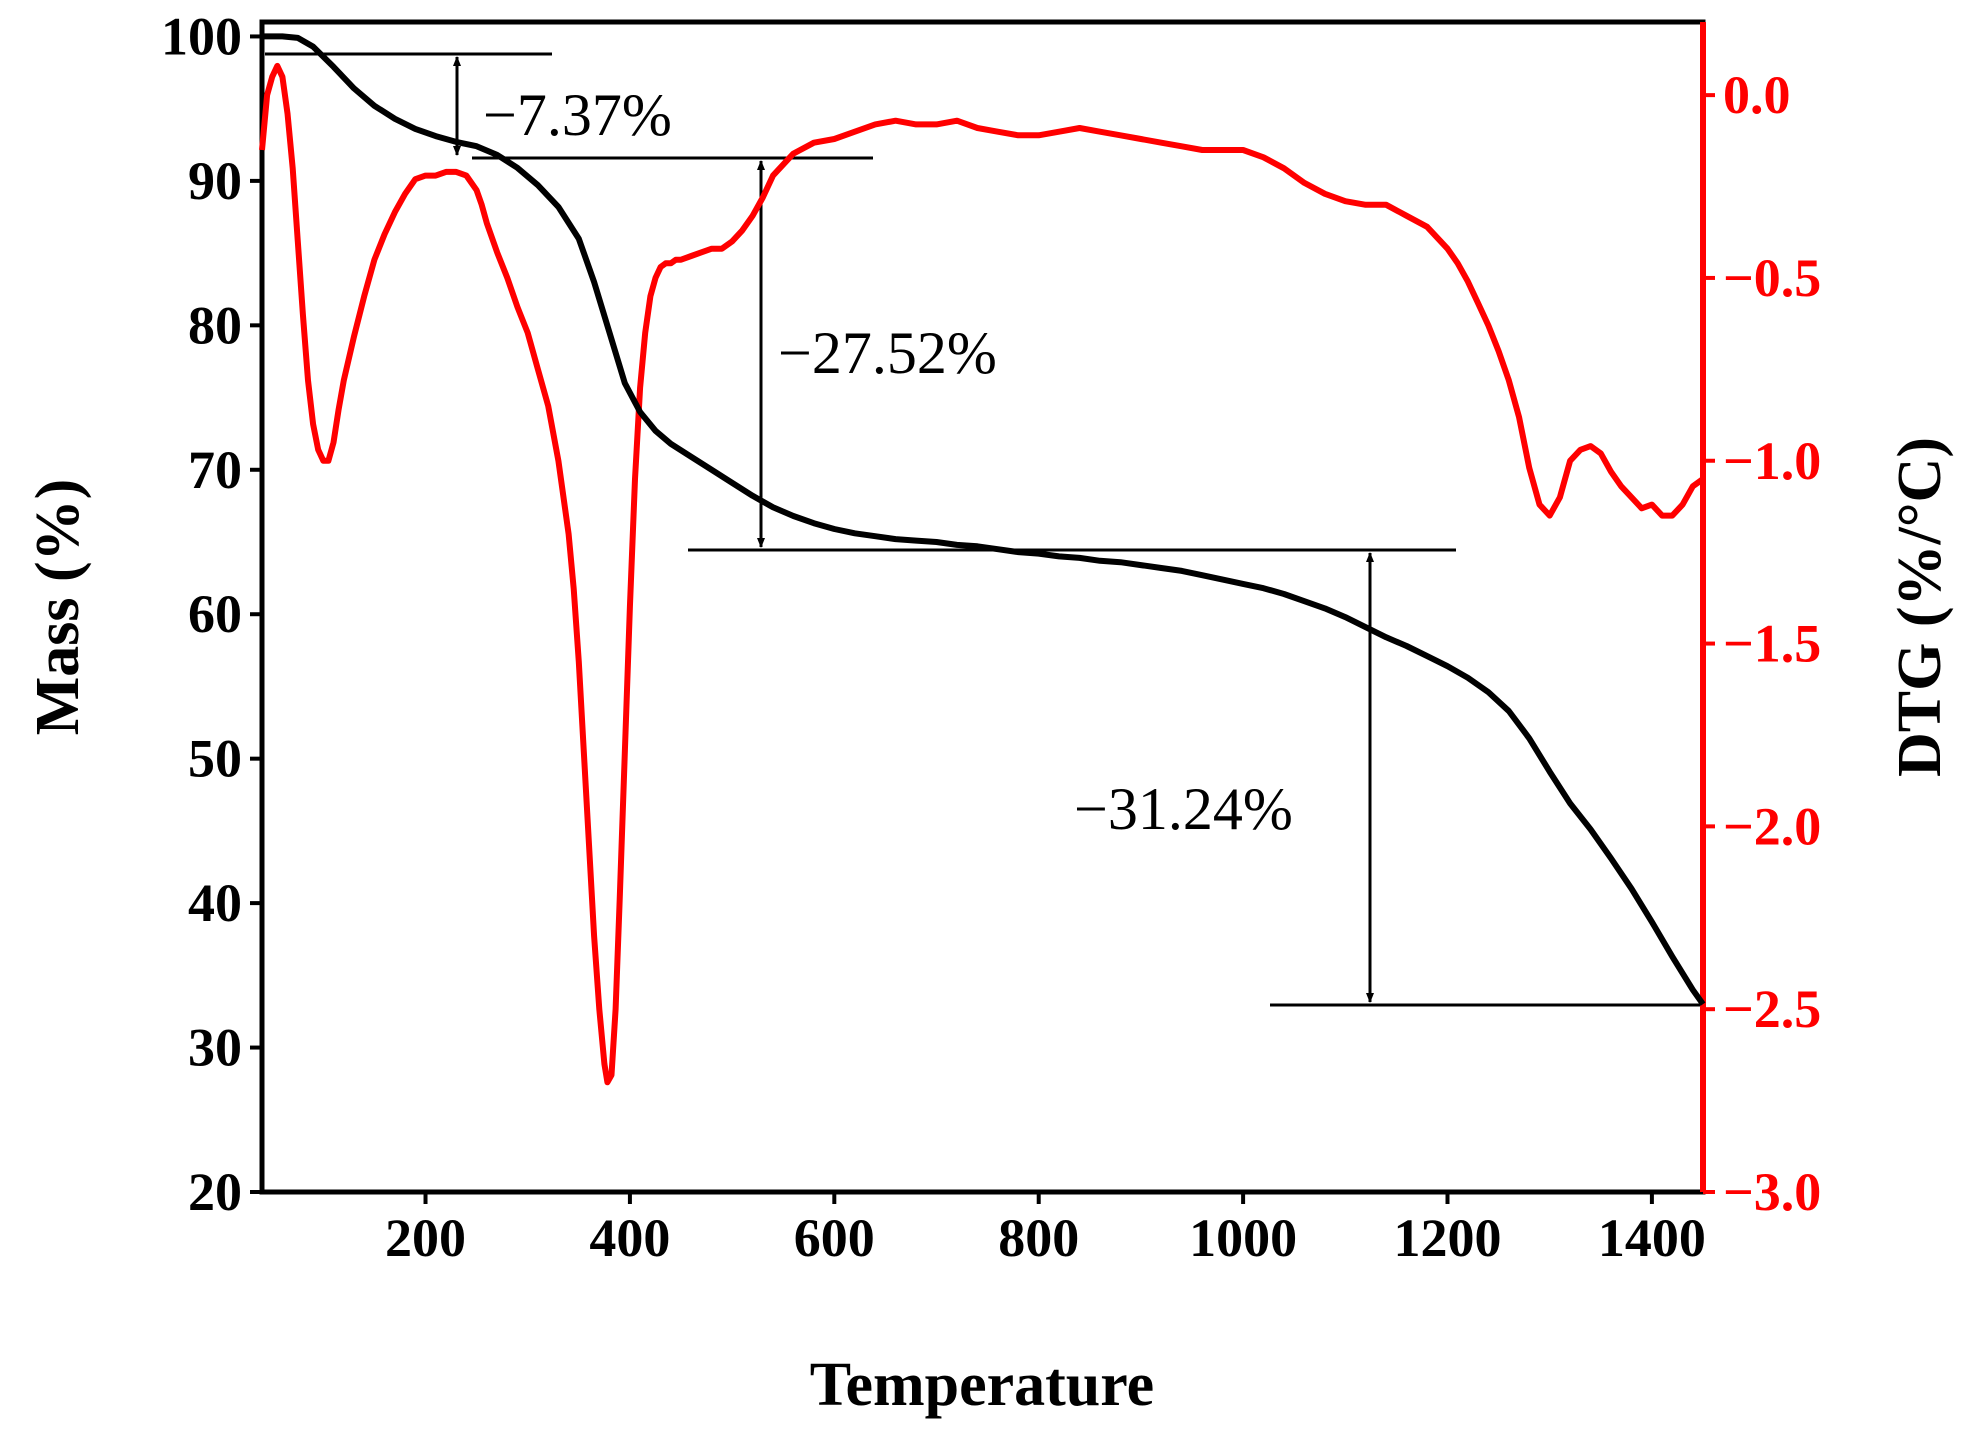 The height and width of the screenshot is (1437, 1964). What do you see at coordinates (201, 36) in the screenshot?
I see `y-left-tick-label: 100` at bounding box center [201, 36].